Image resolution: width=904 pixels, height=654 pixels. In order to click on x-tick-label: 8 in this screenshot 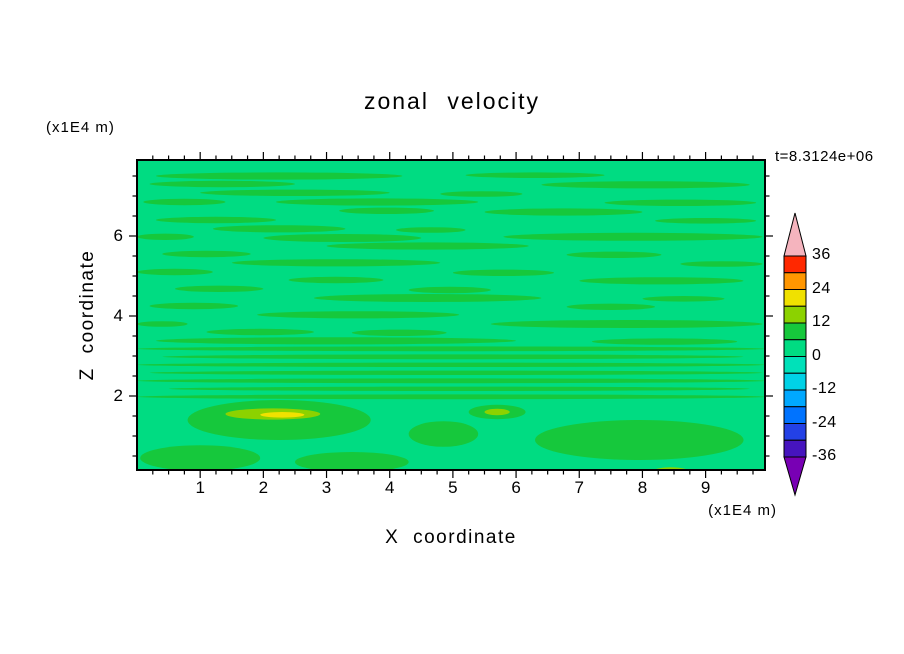, I will do `click(642, 487)`.